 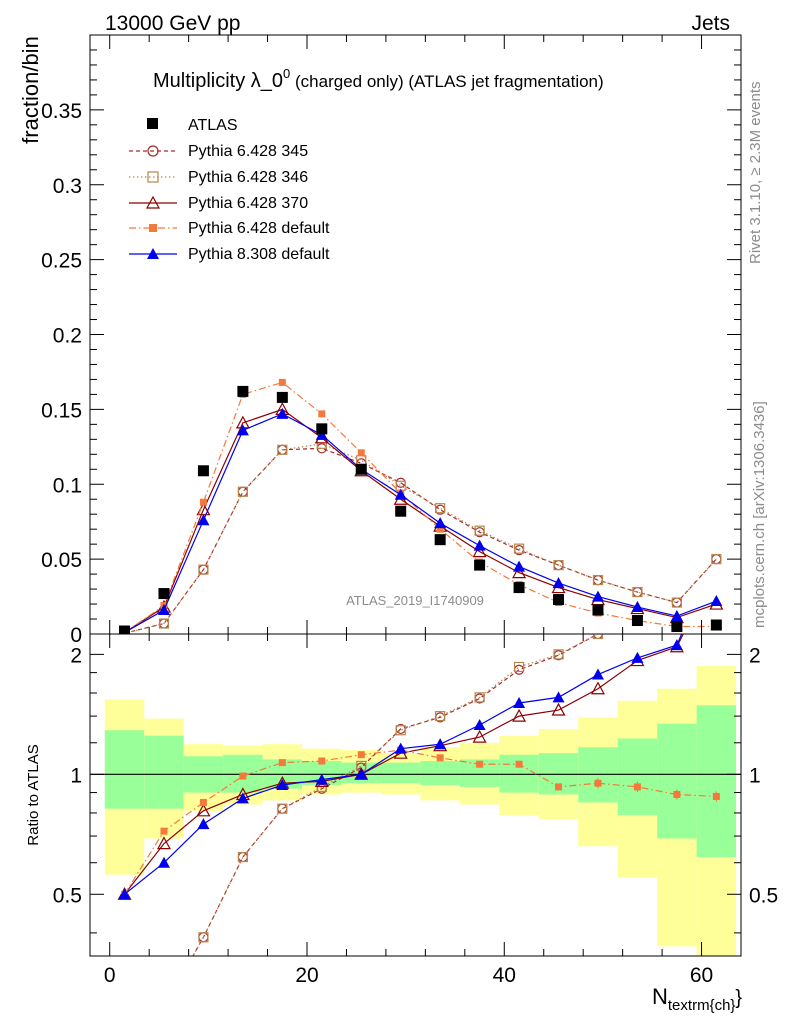 I want to click on ratio-xtick-label: 20, so click(x=306, y=975).